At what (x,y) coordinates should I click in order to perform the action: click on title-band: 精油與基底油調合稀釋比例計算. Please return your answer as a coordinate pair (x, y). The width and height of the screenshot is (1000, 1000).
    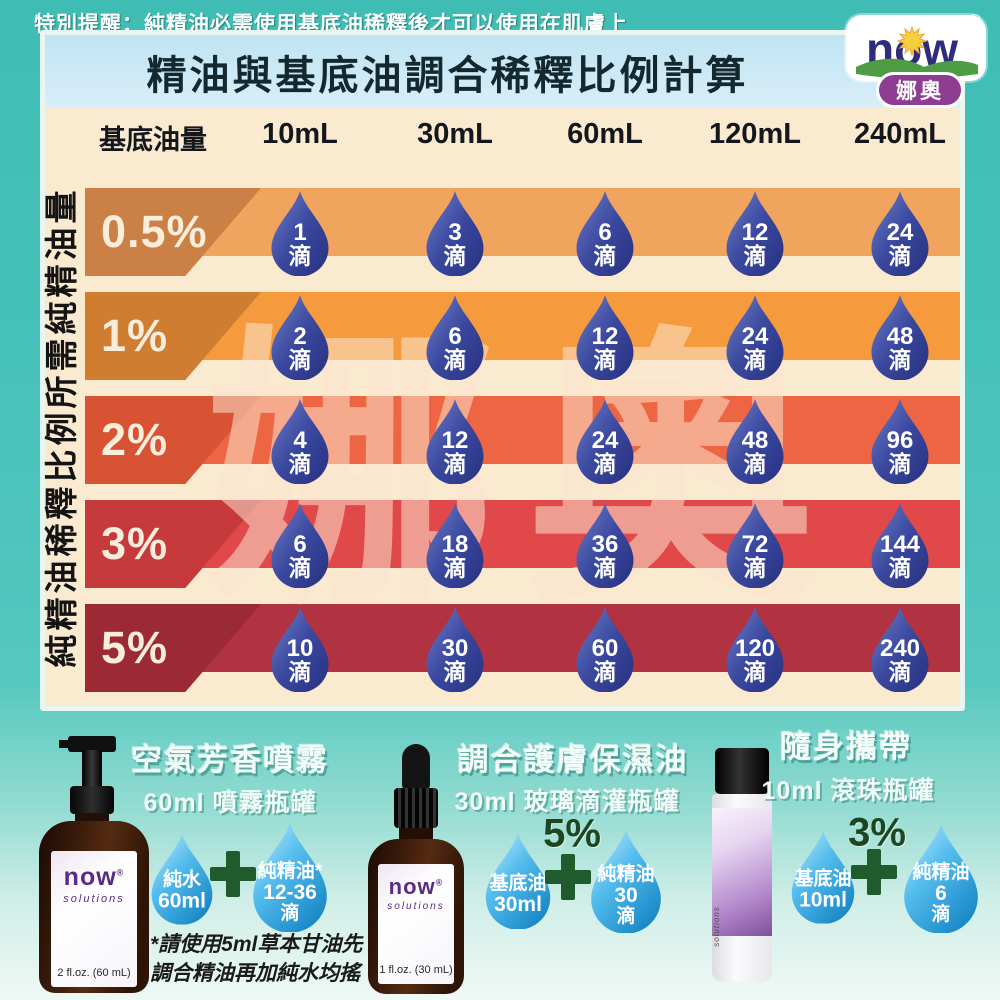
    Looking at the image, I should click on (502, 71).